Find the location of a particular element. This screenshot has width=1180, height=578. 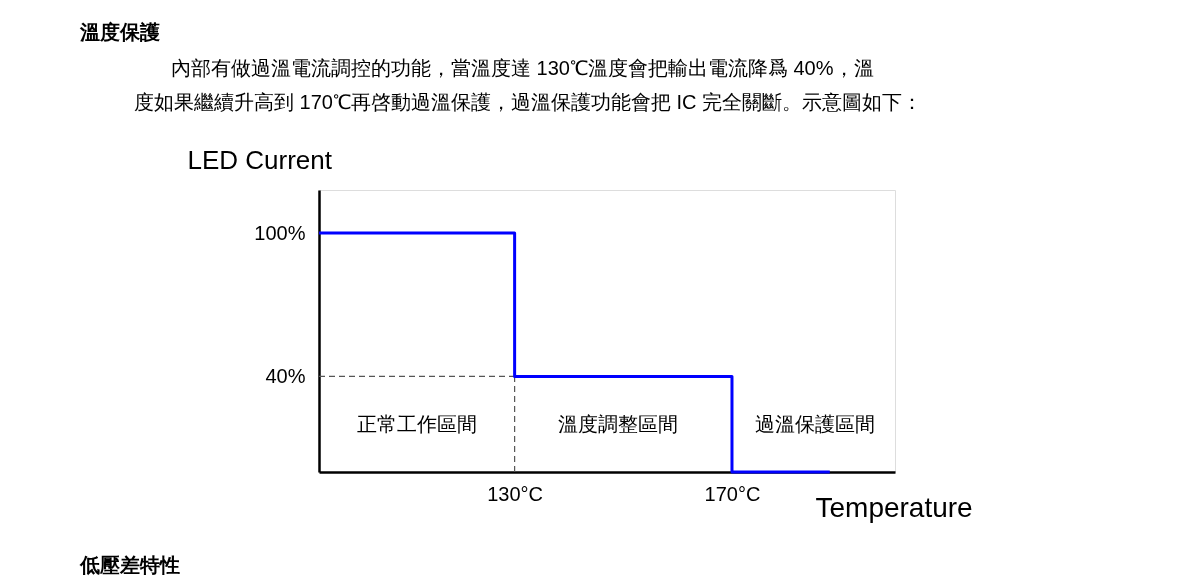

x-tick-label: 170°C is located at coordinates (732, 493).